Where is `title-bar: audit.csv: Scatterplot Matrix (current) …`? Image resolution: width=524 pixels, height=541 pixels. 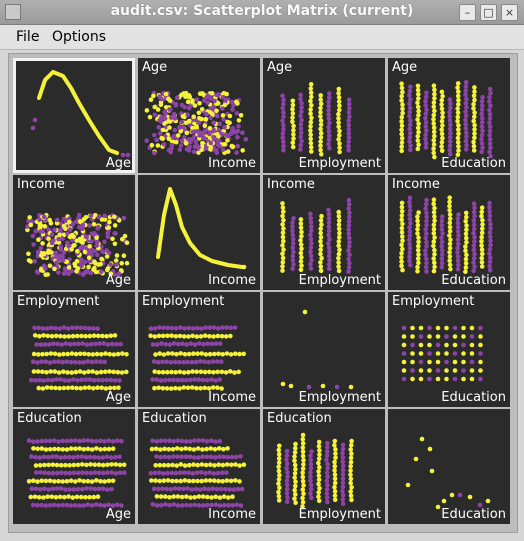
title-bar: audit.csv: Scatterplot Matrix (current) … is located at coordinates (262, 12).